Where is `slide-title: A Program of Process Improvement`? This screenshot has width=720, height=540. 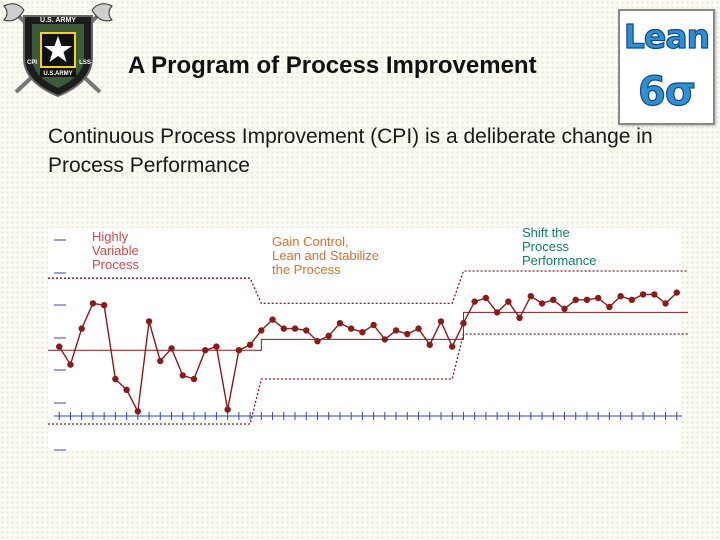
slide-title: A Program of Process Improvement is located at coordinates (332, 65).